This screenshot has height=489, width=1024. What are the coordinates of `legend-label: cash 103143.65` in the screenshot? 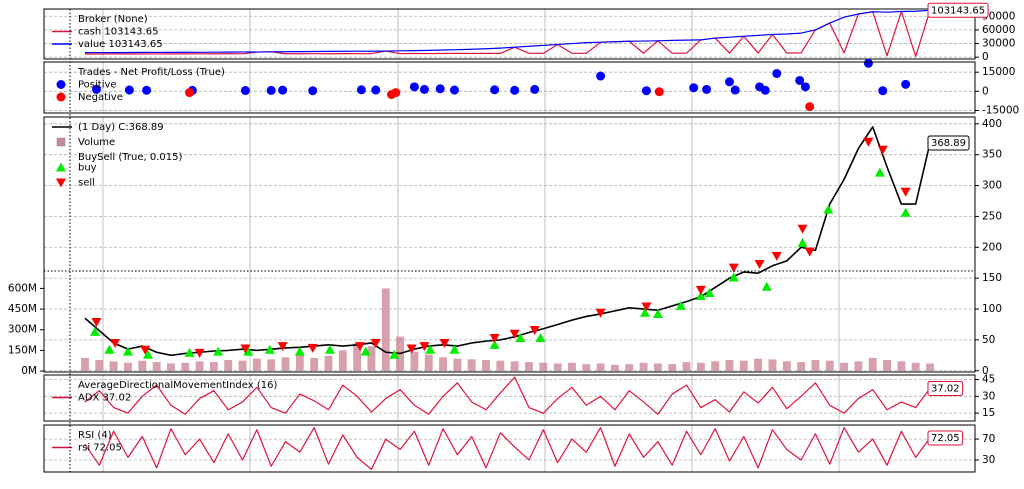 It's located at (118, 32).